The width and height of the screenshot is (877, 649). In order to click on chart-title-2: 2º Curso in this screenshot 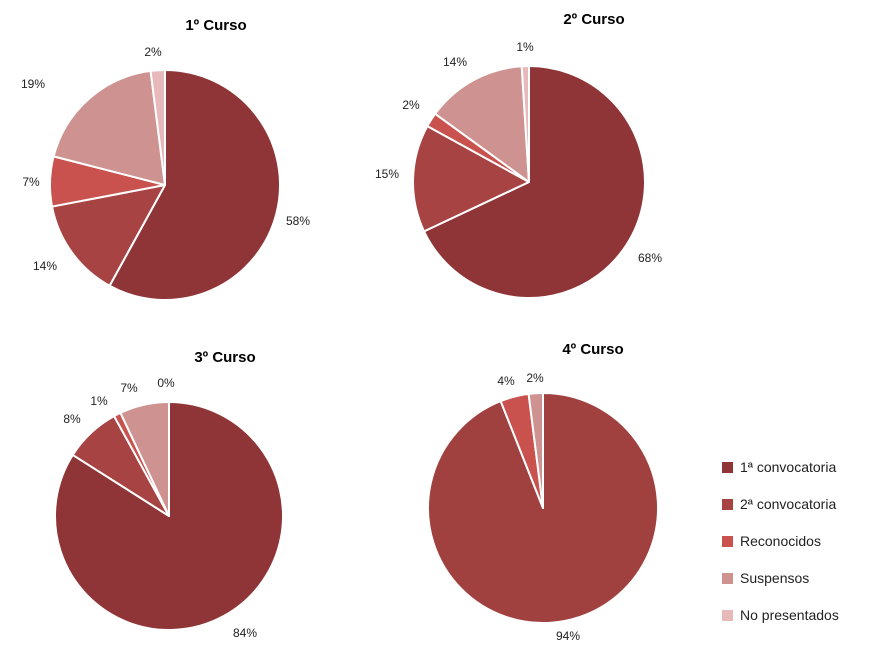, I will do `click(593, 19)`.